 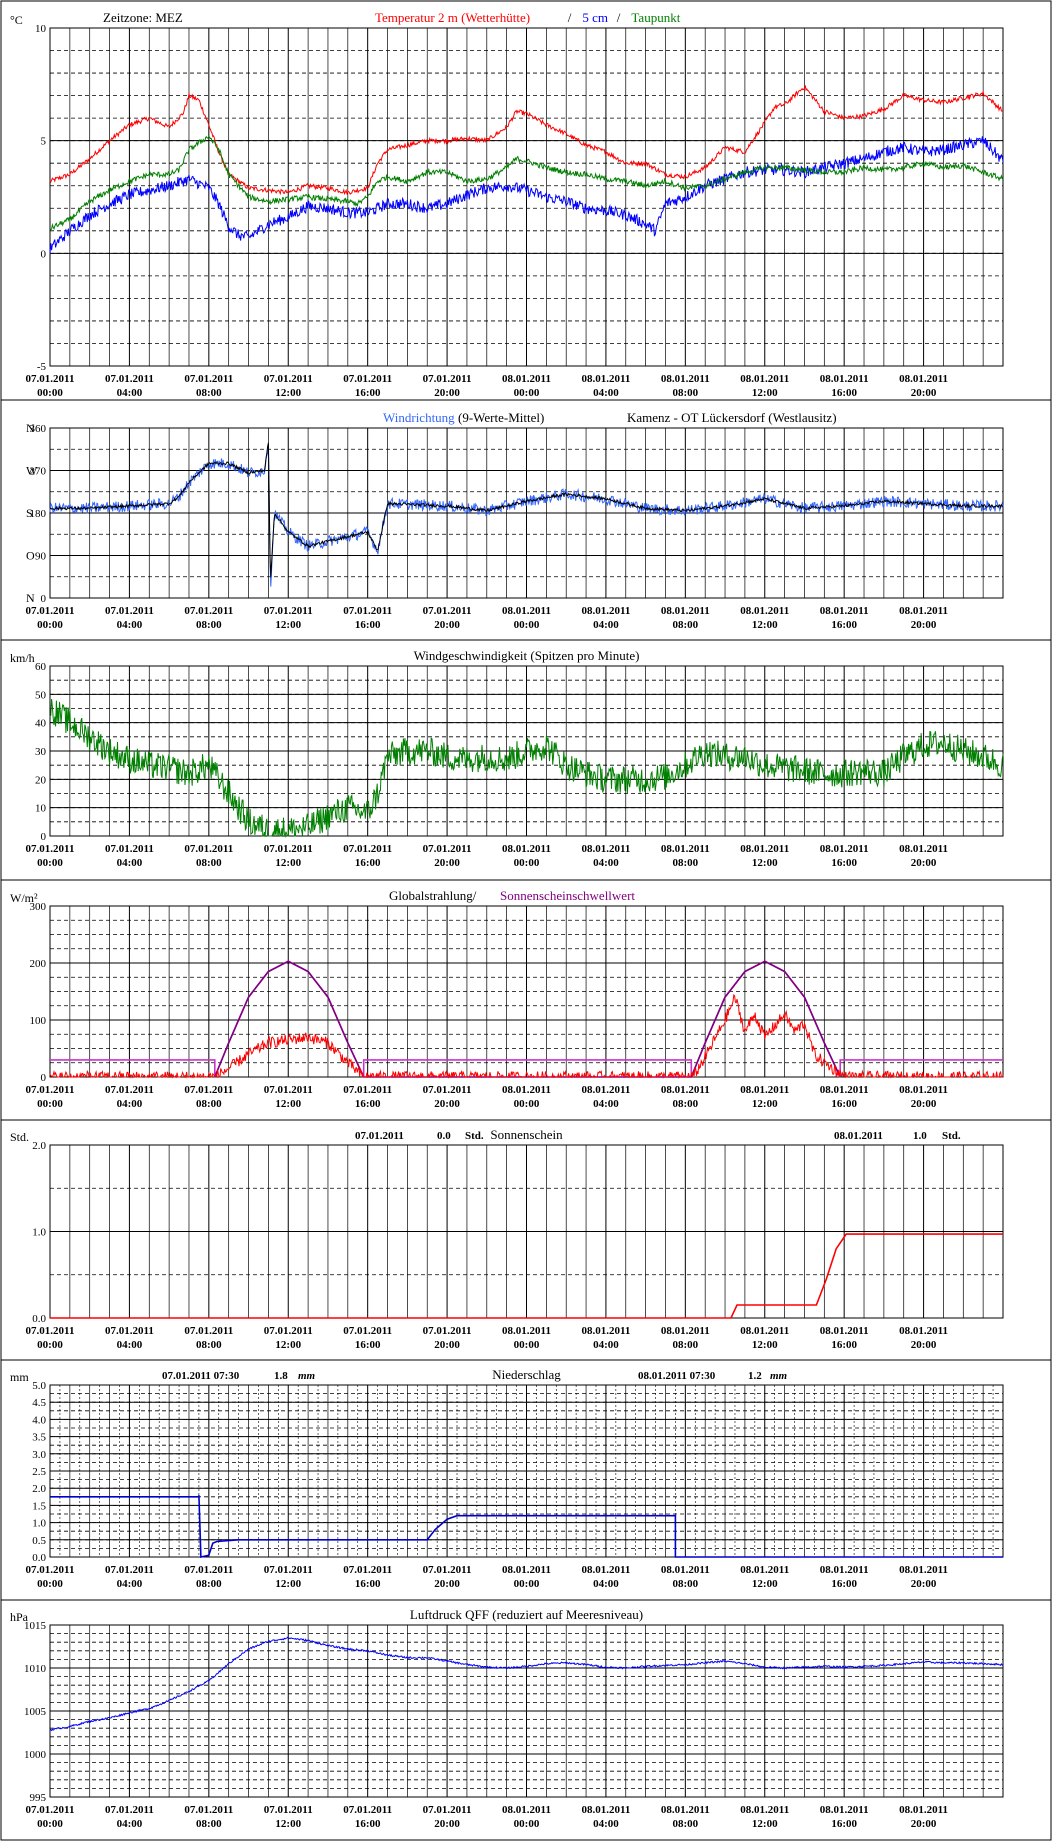 I want to click on y-tick-label: 995, so click(x=38, y=1798).